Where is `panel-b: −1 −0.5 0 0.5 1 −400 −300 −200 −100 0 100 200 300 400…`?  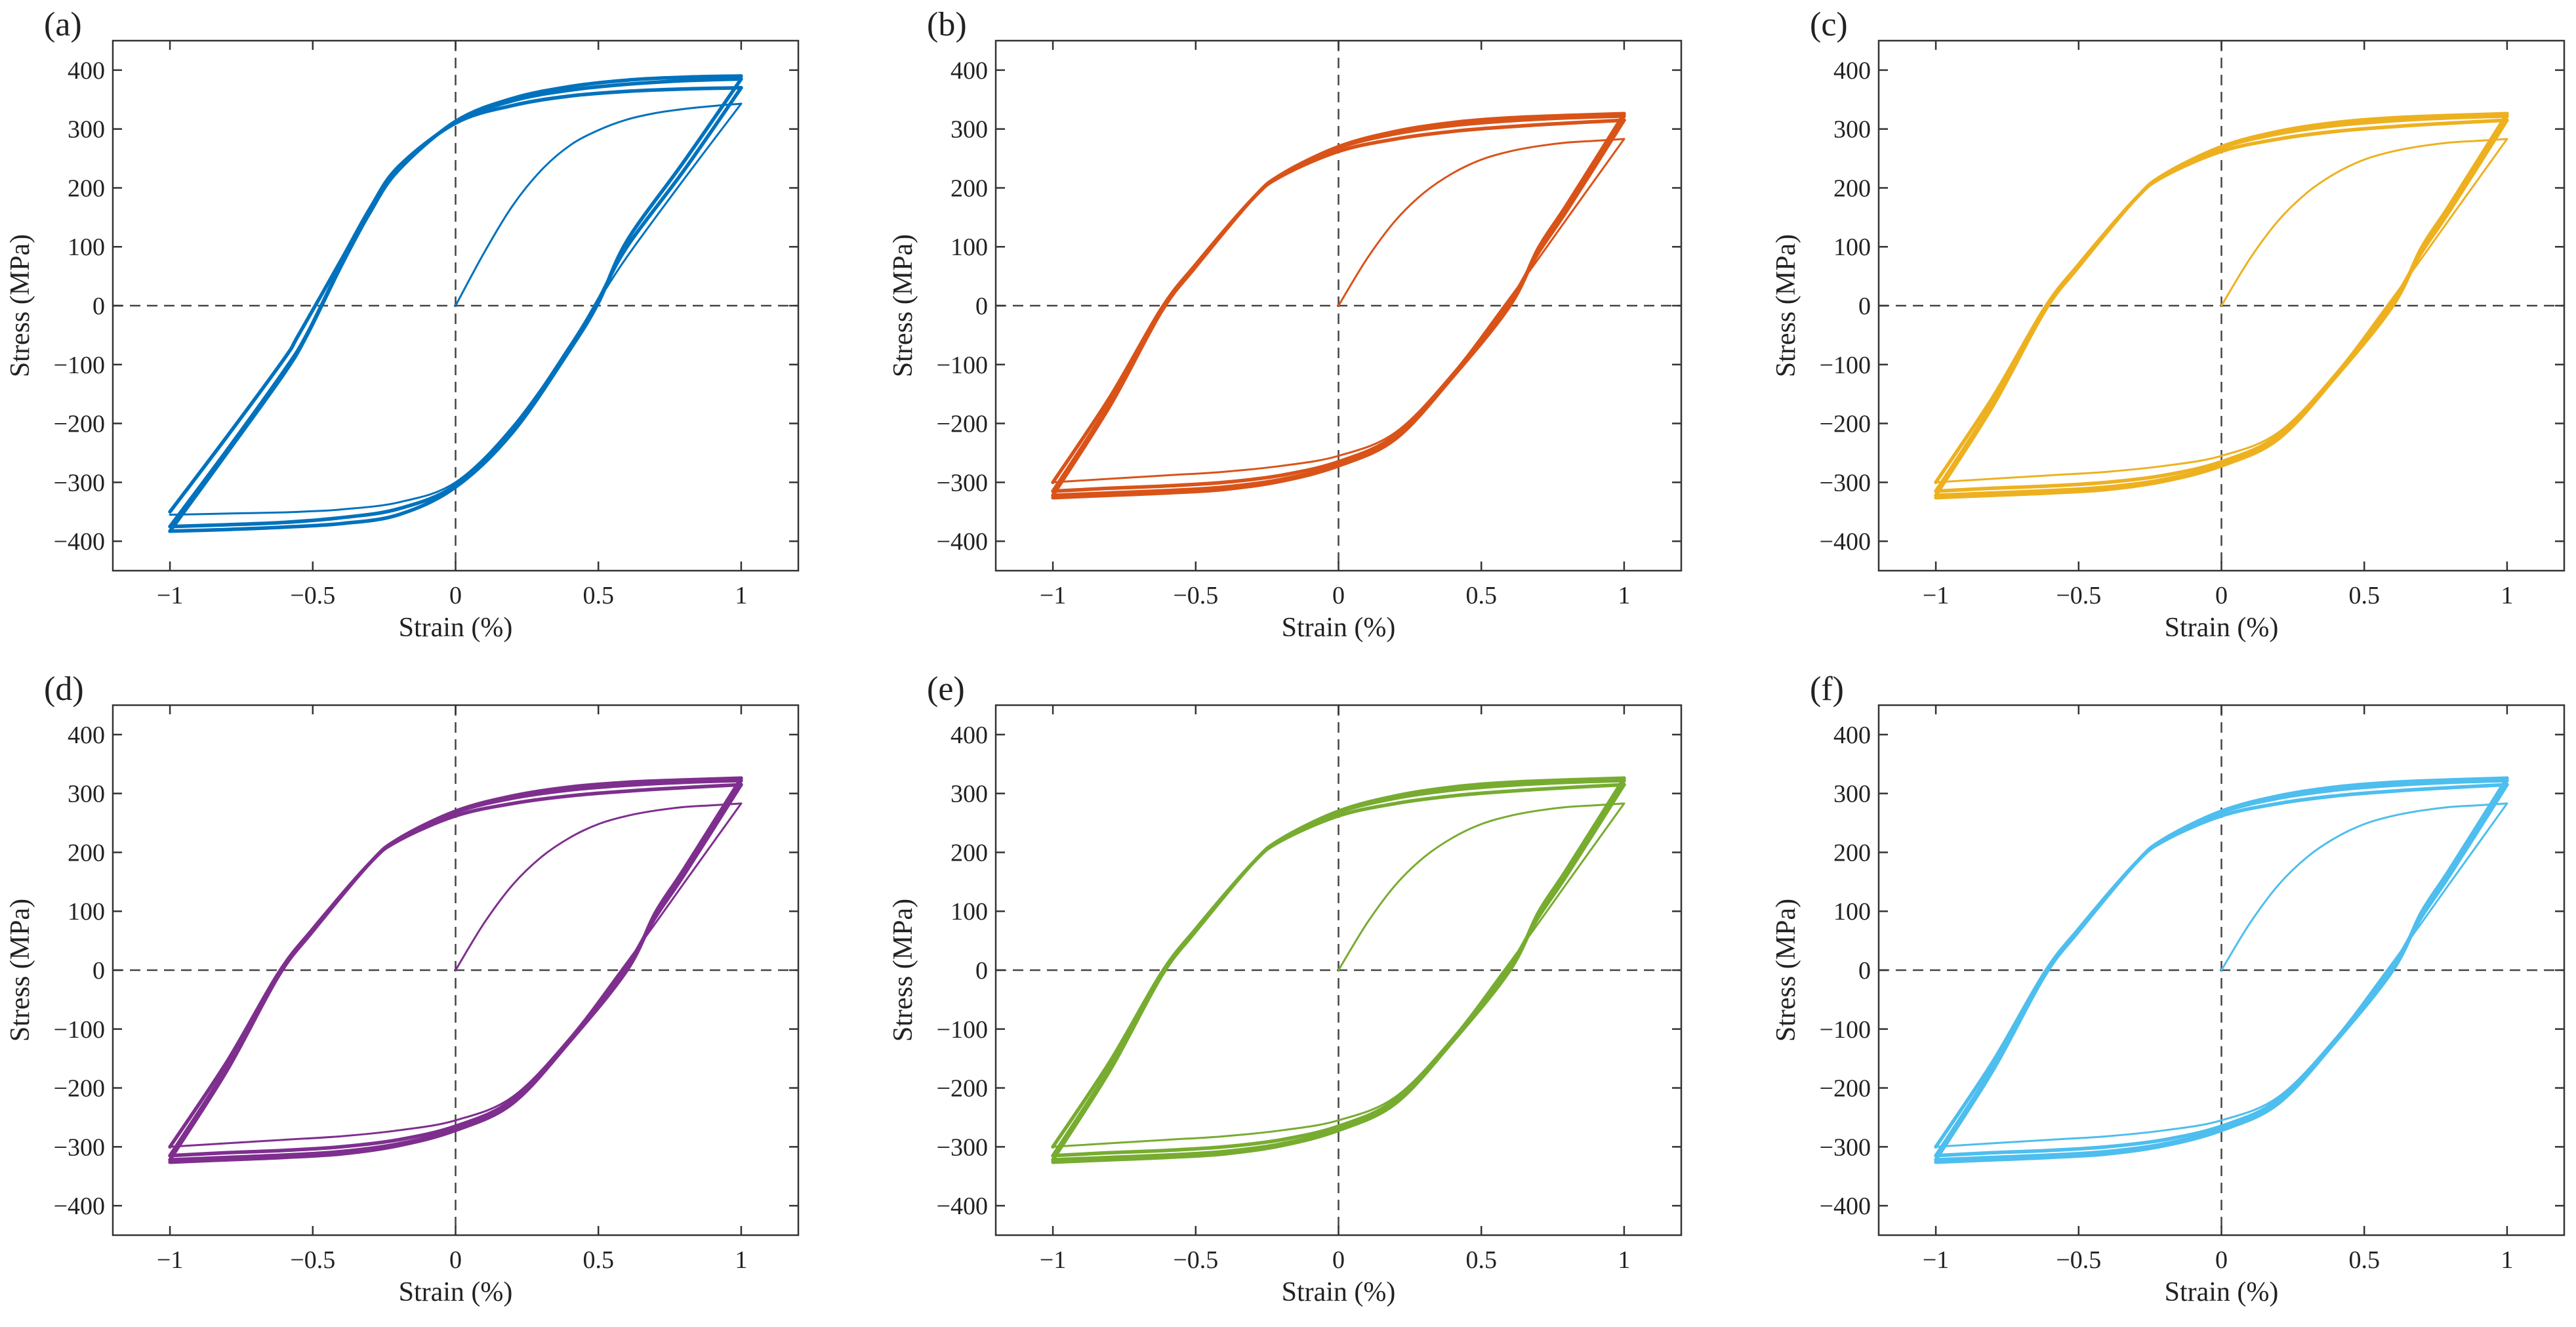 panel-b: −1 −0.5 0 0.5 1 −400 −300 −200 −100 0 100 200 300 400… is located at coordinates (1285, 324).